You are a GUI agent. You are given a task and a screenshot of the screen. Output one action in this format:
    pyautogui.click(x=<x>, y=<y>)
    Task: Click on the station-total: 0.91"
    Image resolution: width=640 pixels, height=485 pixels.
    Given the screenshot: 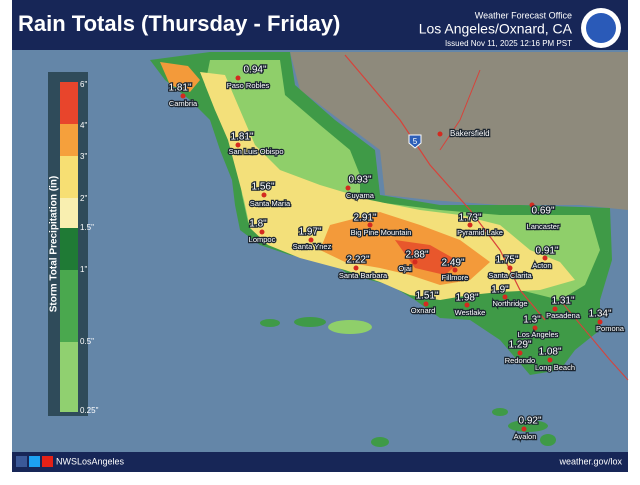 What is the action you would take?
    pyautogui.click(x=546, y=251)
    